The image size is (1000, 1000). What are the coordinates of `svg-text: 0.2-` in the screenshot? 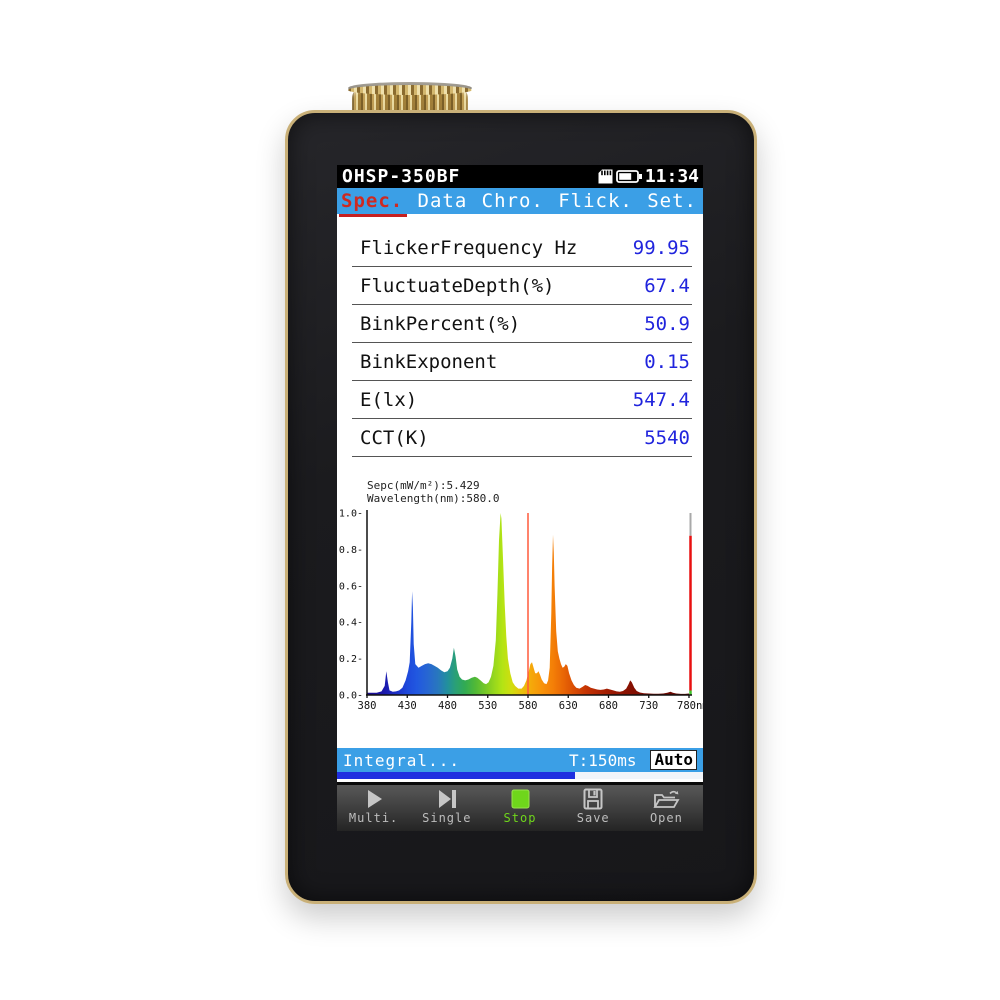 It's located at (351, 659).